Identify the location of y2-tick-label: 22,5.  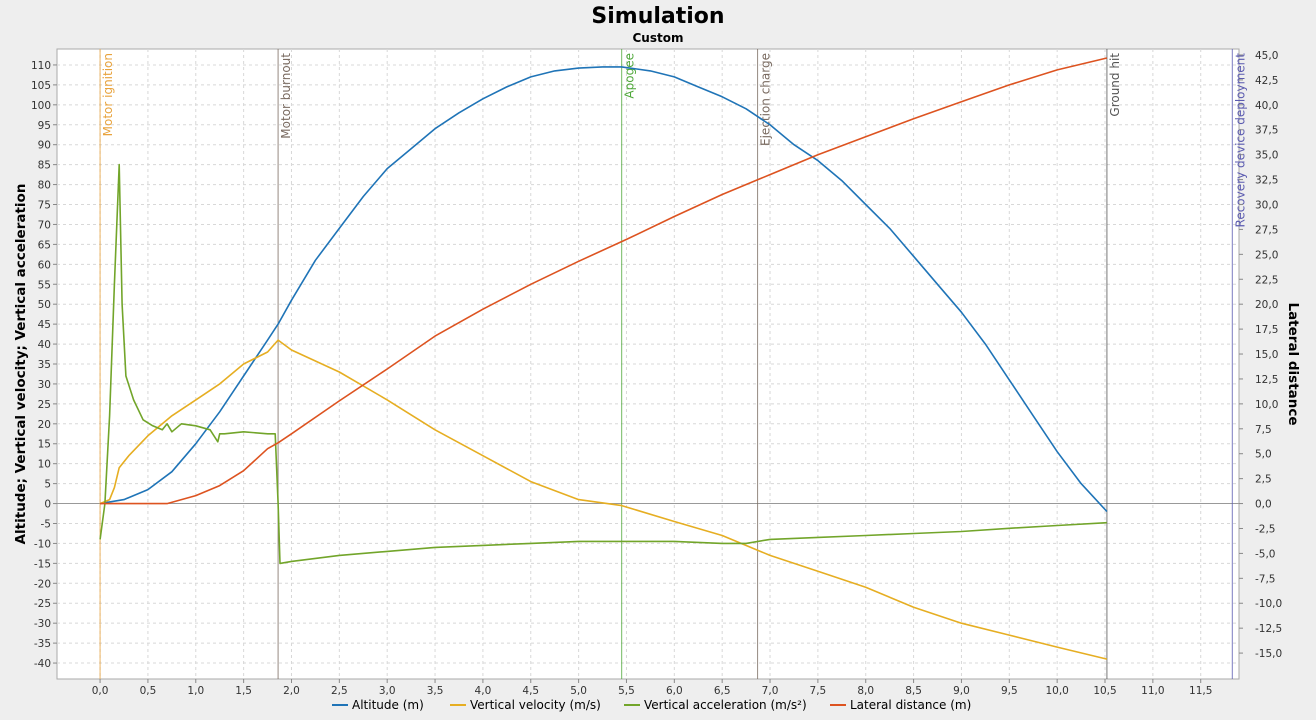
(1266, 280).